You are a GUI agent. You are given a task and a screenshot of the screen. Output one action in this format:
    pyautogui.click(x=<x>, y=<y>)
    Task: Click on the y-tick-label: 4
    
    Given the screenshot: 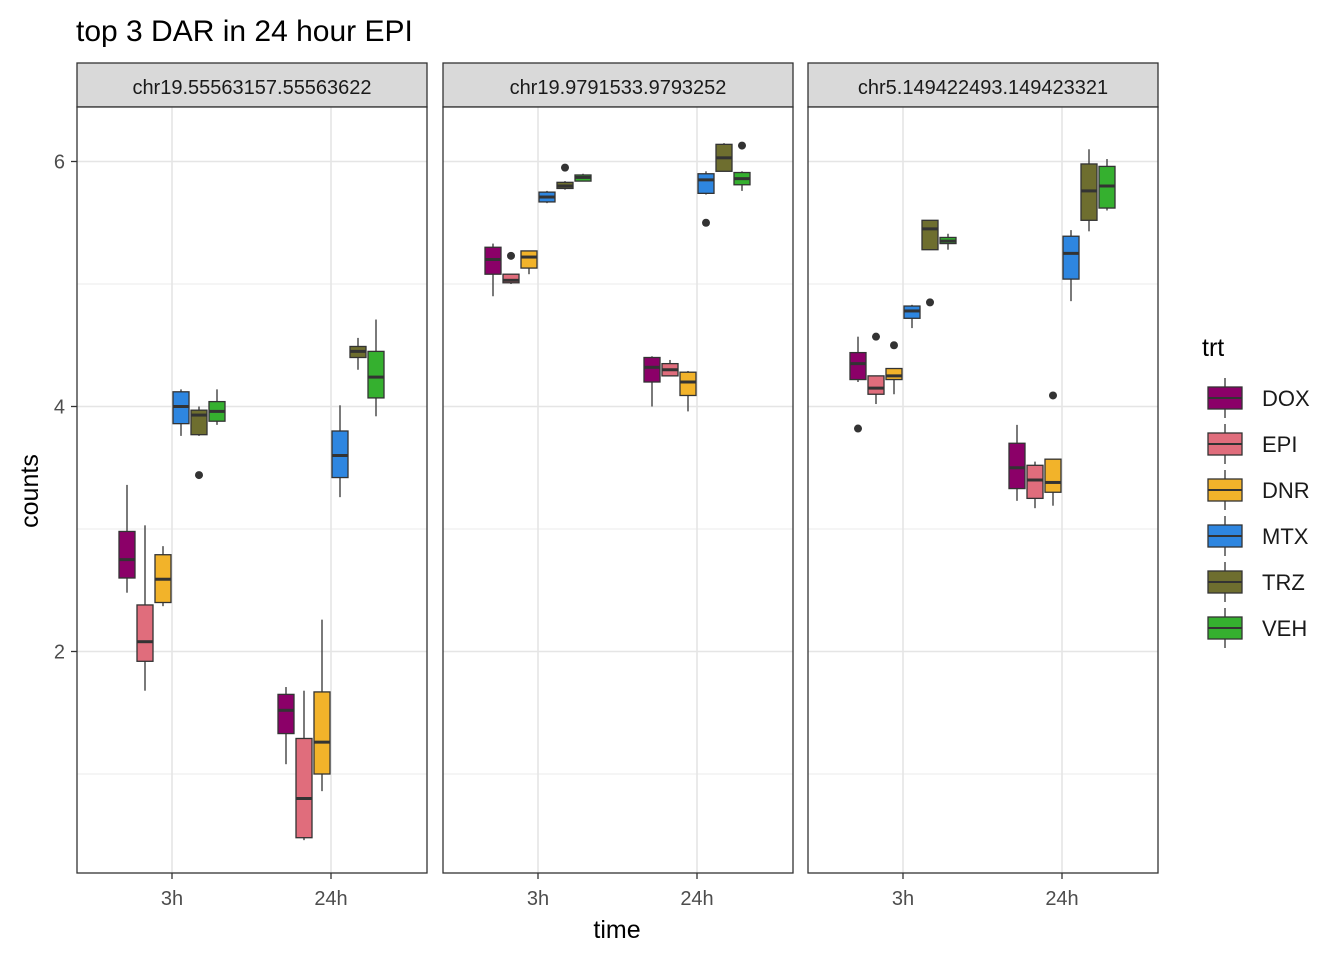 What is the action you would take?
    pyautogui.click(x=59, y=408)
    